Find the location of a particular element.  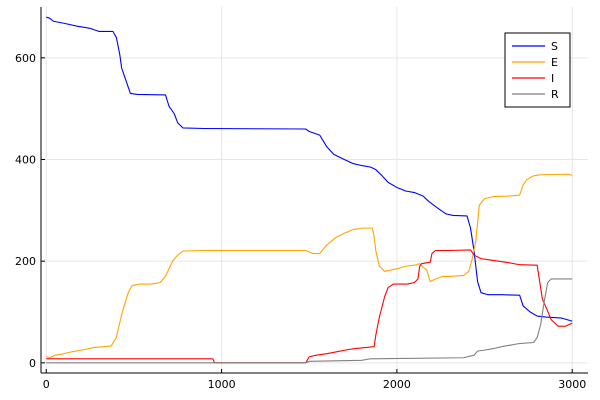

x-tick-label: 1000 is located at coordinates (222, 384).